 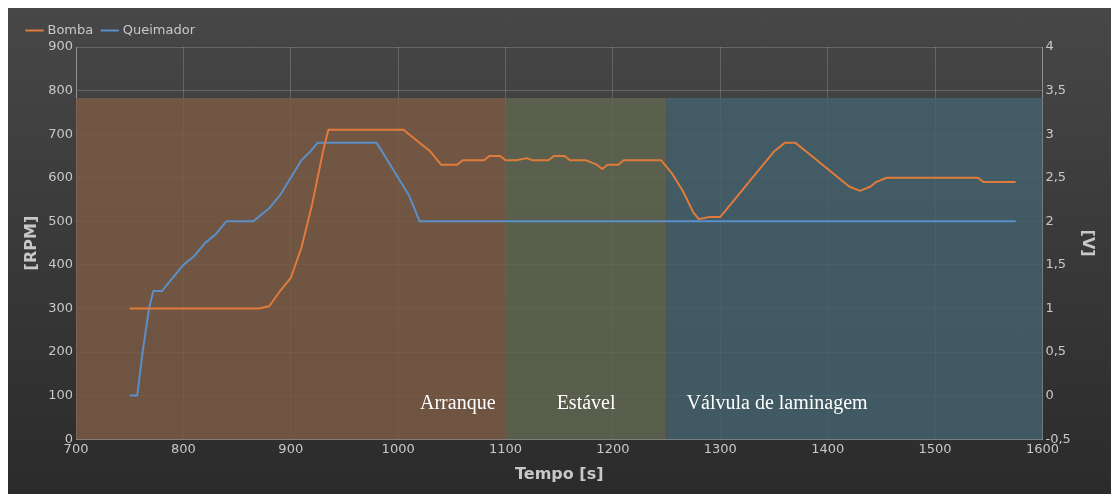 I want to click on y-tick-label: 900, so click(x=61, y=46).